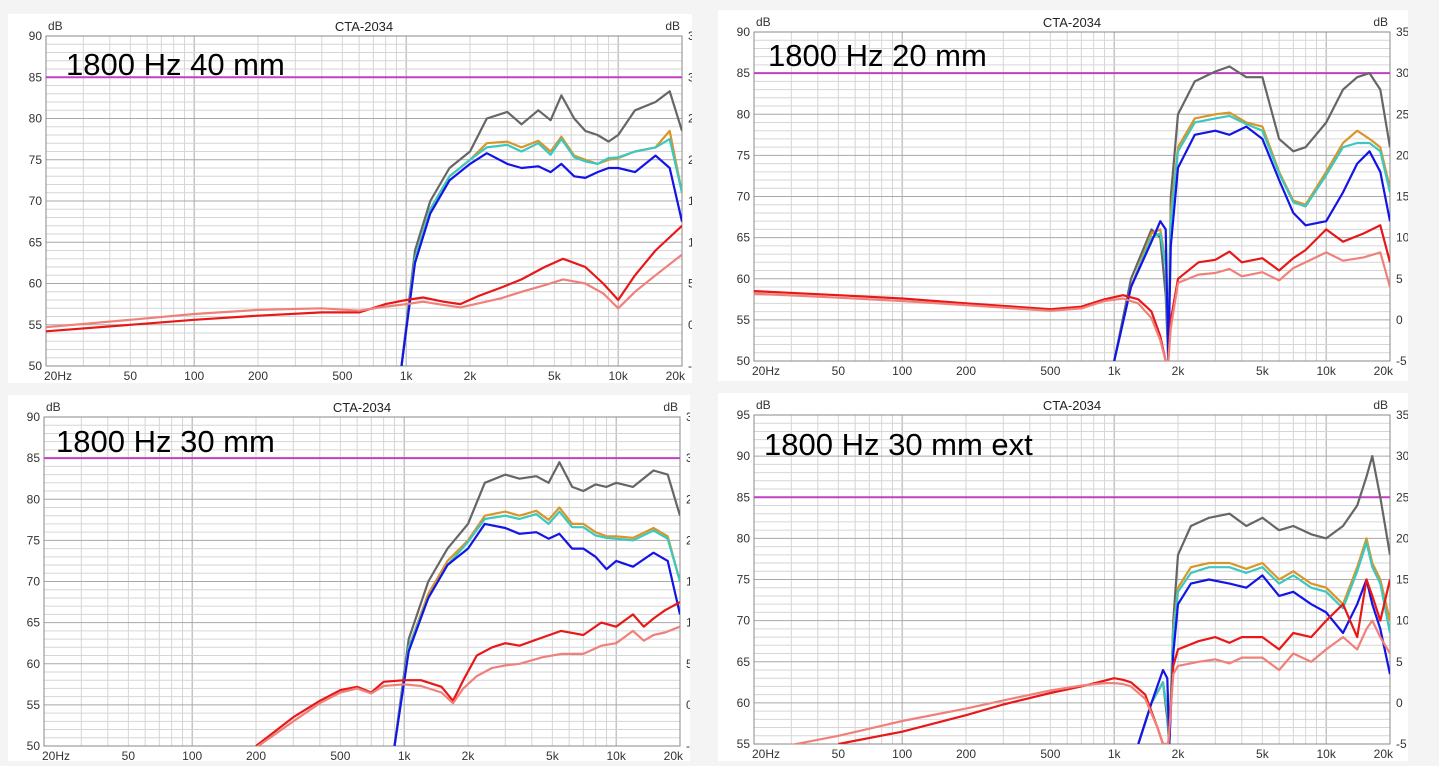 Image resolution: width=1439 pixels, height=766 pixels. I want to click on y-tick-label: 55, so click(34, 705).